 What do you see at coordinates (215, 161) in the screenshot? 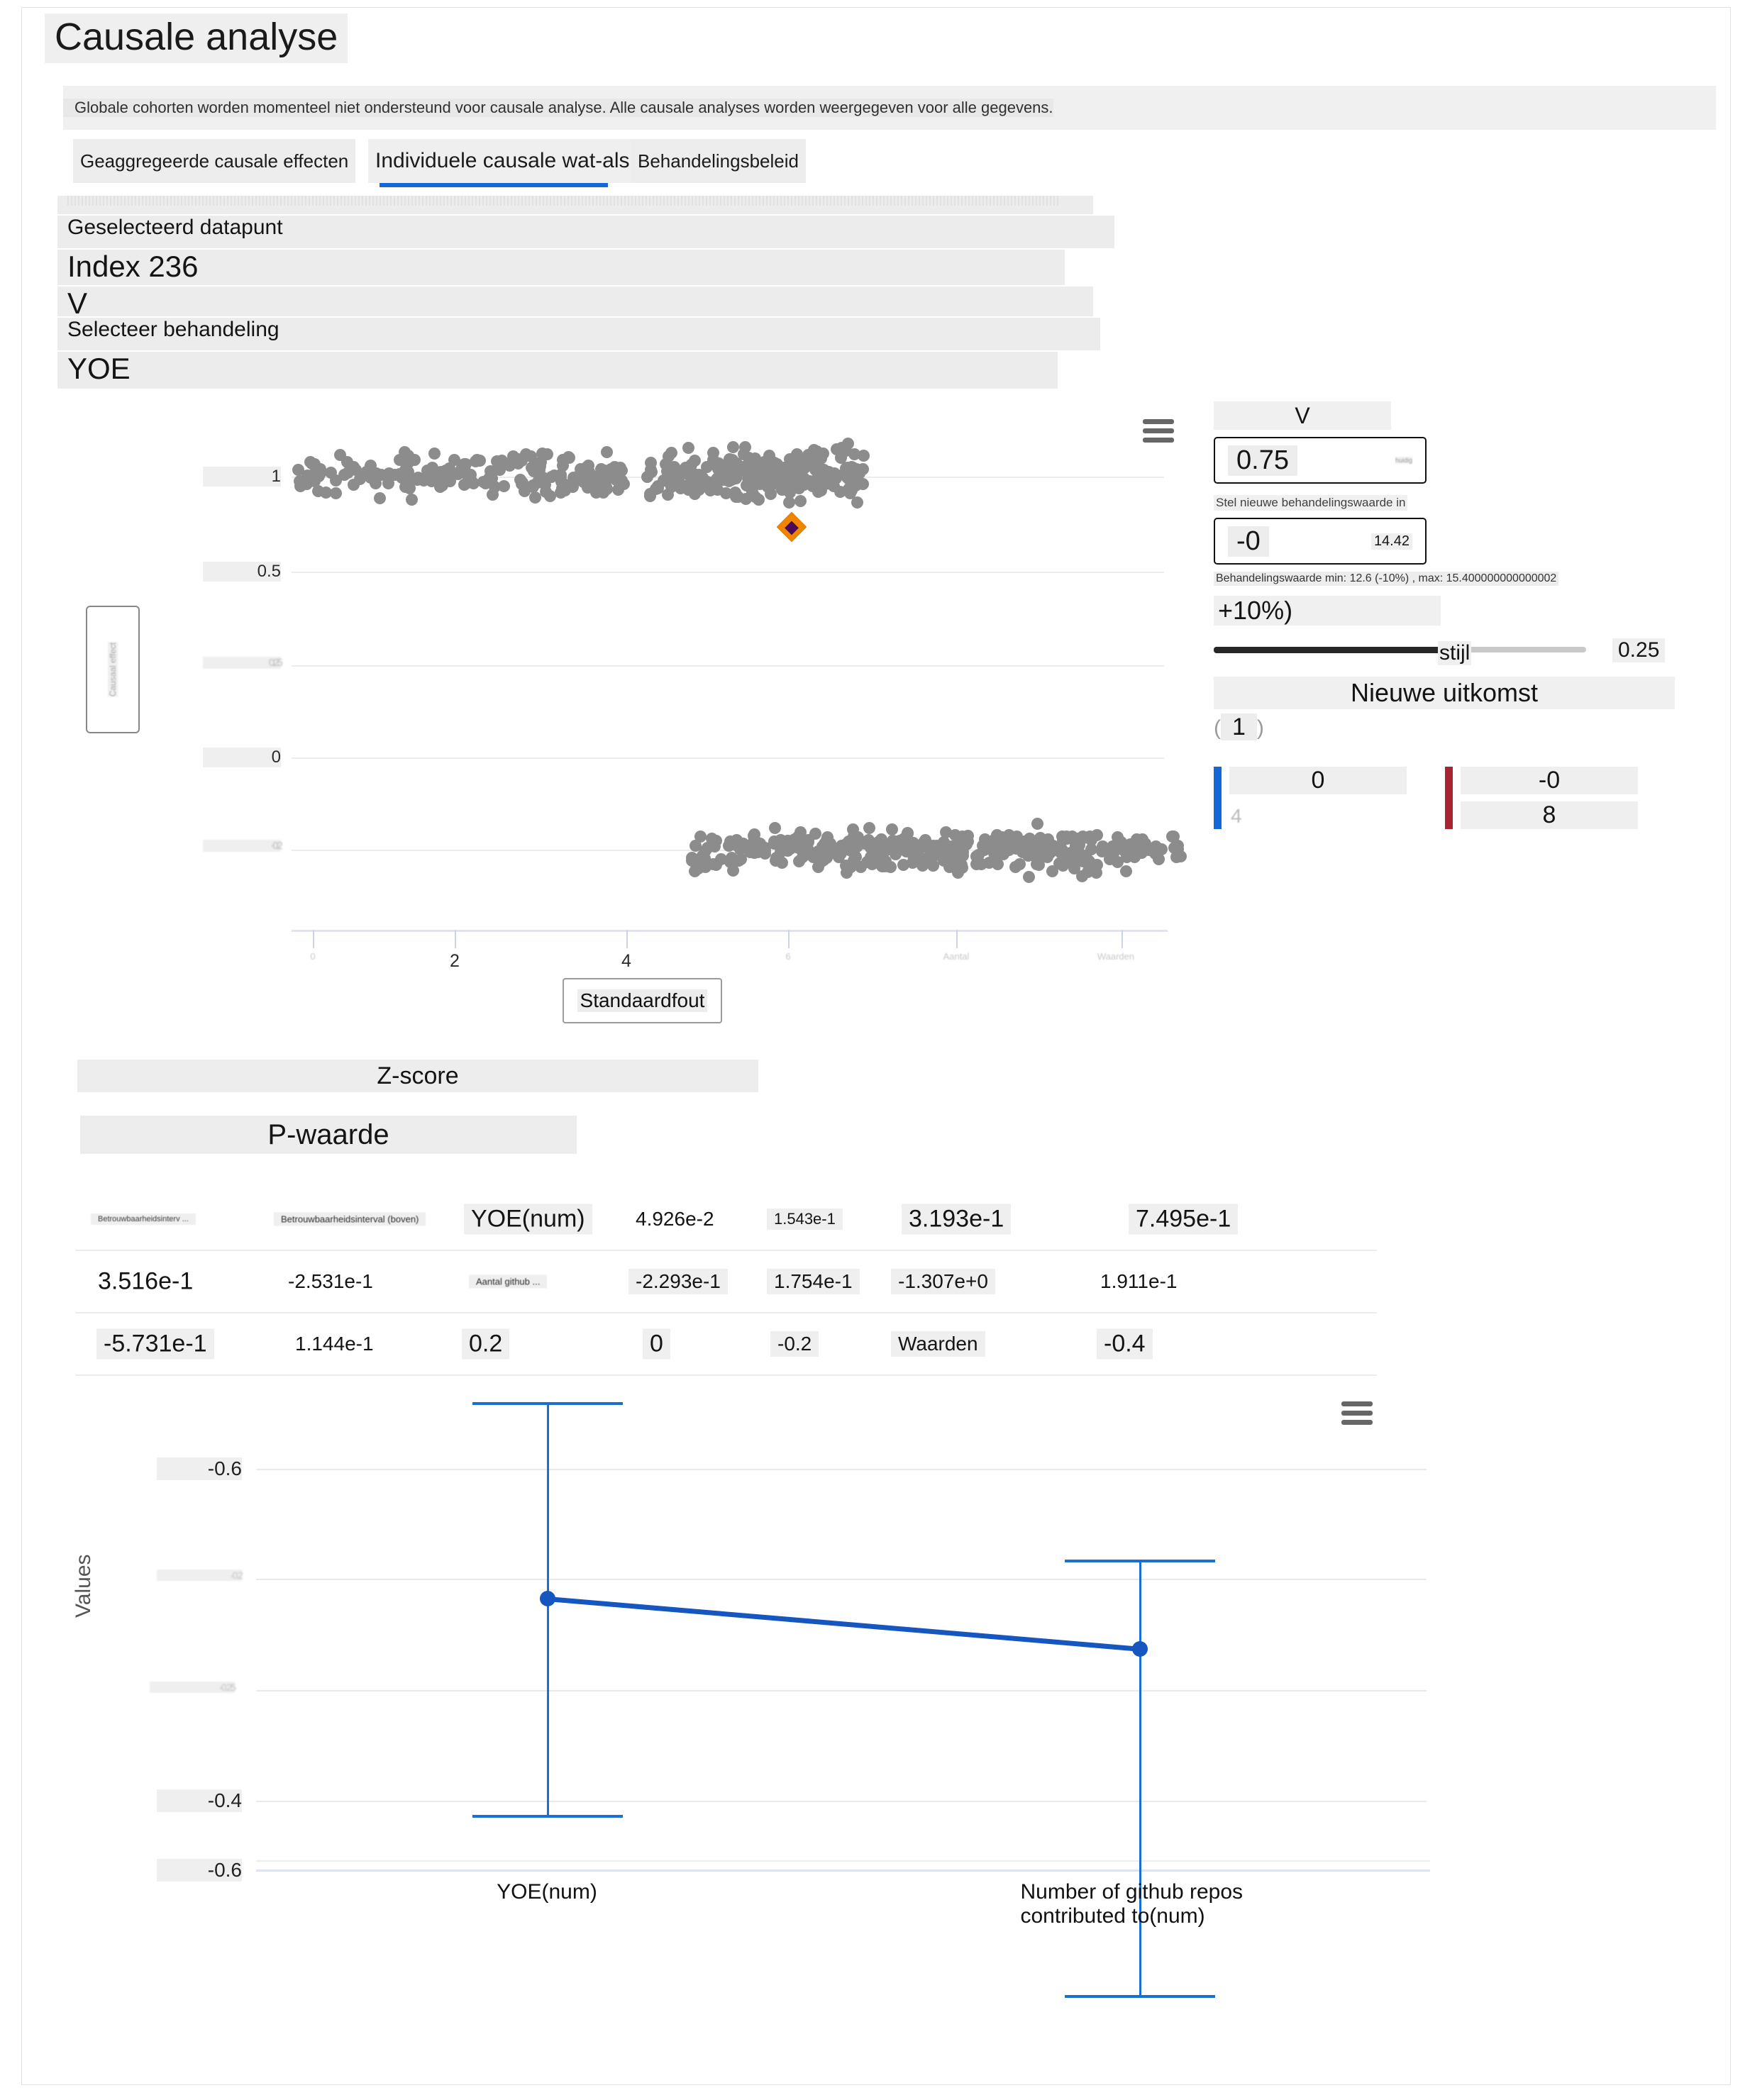
I see `tab-aggregate-causal-effects: Geaggregeerde causale effecten` at bounding box center [215, 161].